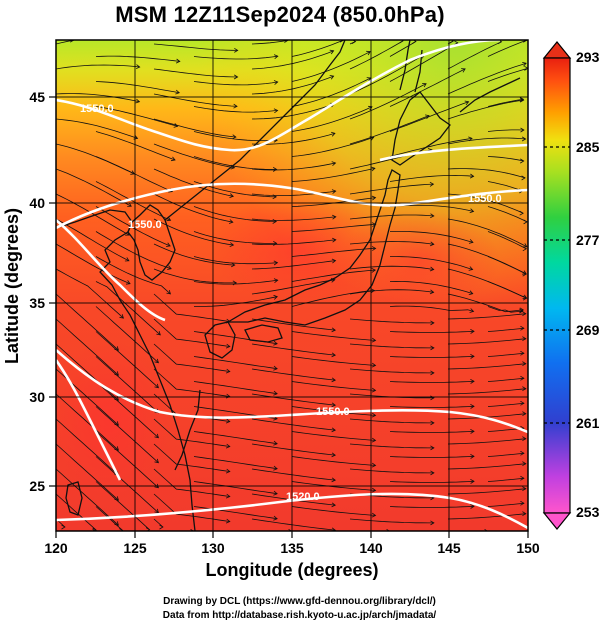  What do you see at coordinates (557, 521) in the screenshot?
I see `colorbar-bottom-arrow` at bounding box center [557, 521].